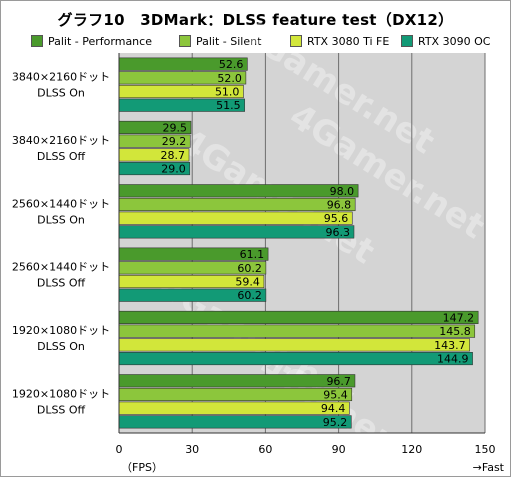 This screenshot has height=477, width=511. What do you see at coordinates (455, 331) in the screenshot?
I see `data-label: 145.8` at bounding box center [455, 331].